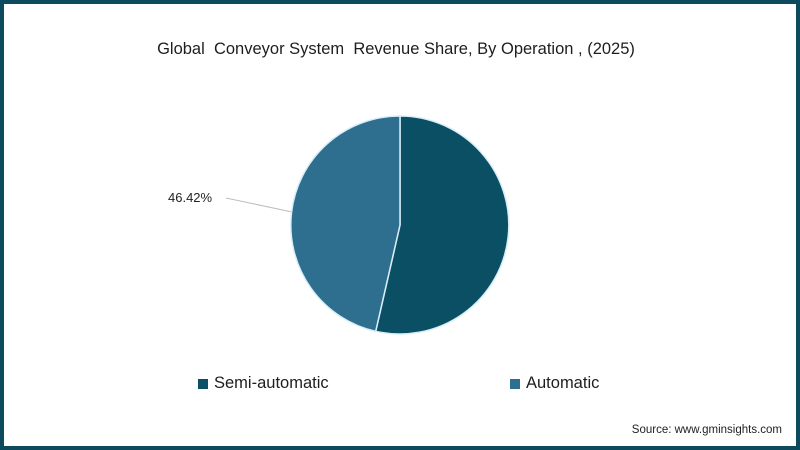 The height and width of the screenshot is (450, 800). Describe the element at coordinates (706, 430) in the screenshot. I see `source-credit: Source: www.gminsights.com` at that location.